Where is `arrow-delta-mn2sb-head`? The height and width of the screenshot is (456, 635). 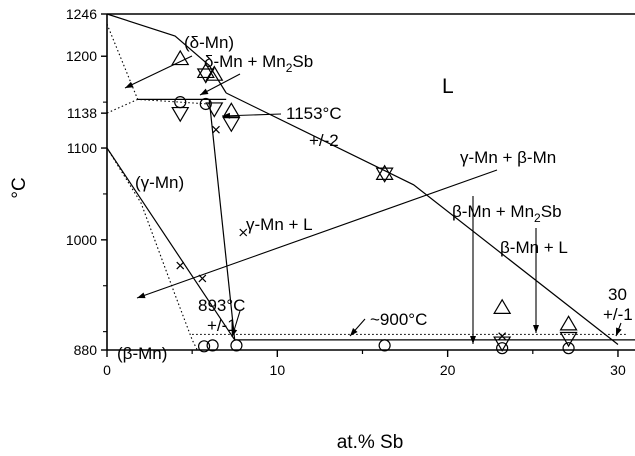 arrow-delta-mn2sb-head is located at coordinates (204, 91).